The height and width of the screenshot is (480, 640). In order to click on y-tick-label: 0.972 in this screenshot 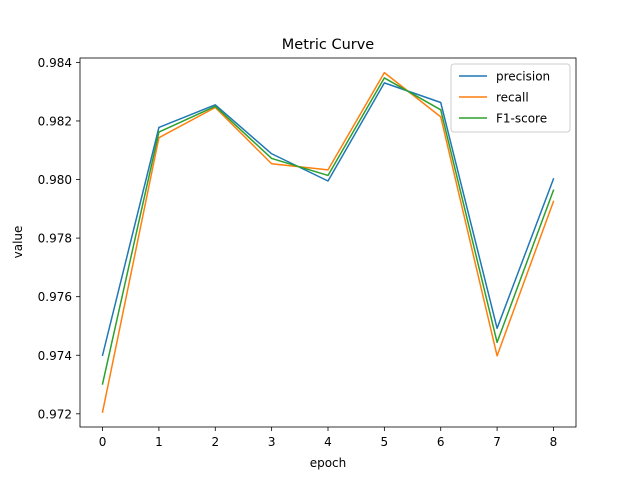, I will do `click(55, 414)`.